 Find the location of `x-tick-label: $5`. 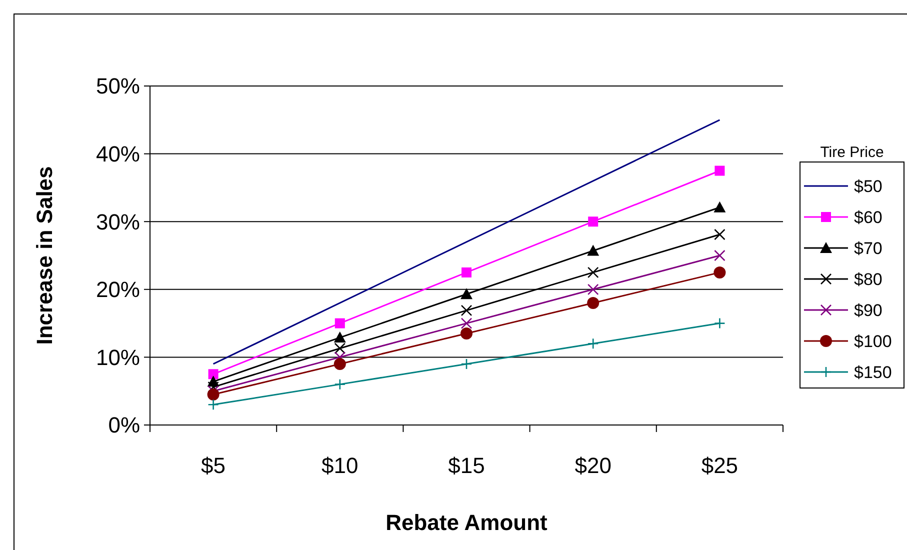

x-tick-label: $5 is located at coordinates (213, 465).